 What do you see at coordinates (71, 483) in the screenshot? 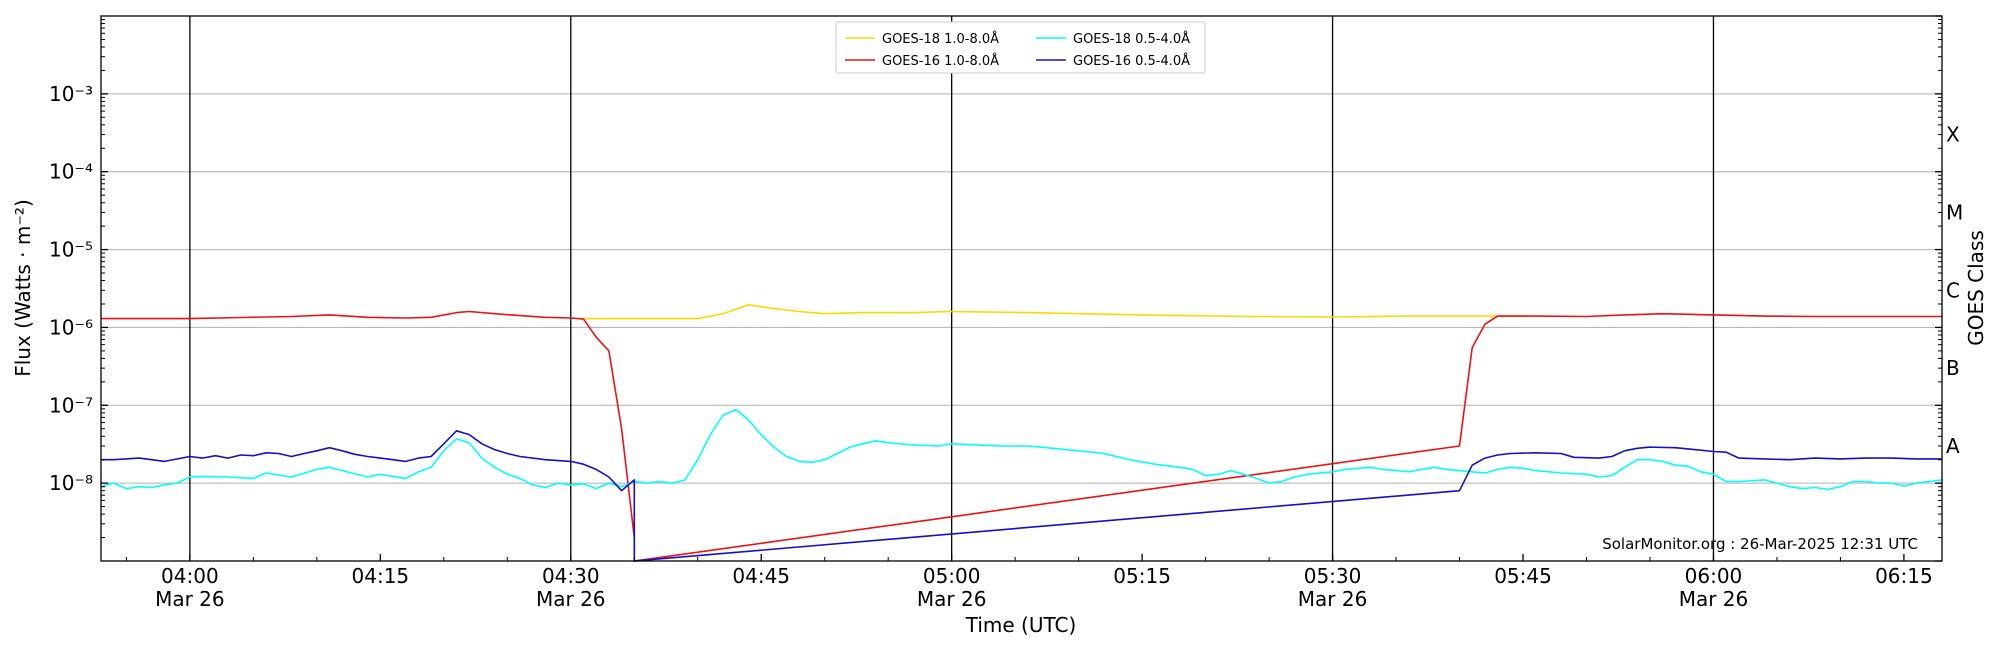
I see `y-tick-label: 10⁻⁸` at bounding box center [71, 483].